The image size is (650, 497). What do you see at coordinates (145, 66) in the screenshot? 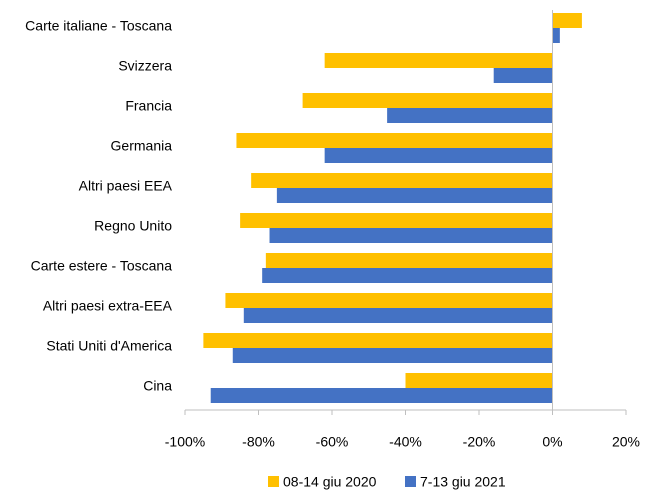
I see `y-tick-label: Svizzera` at bounding box center [145, 66].